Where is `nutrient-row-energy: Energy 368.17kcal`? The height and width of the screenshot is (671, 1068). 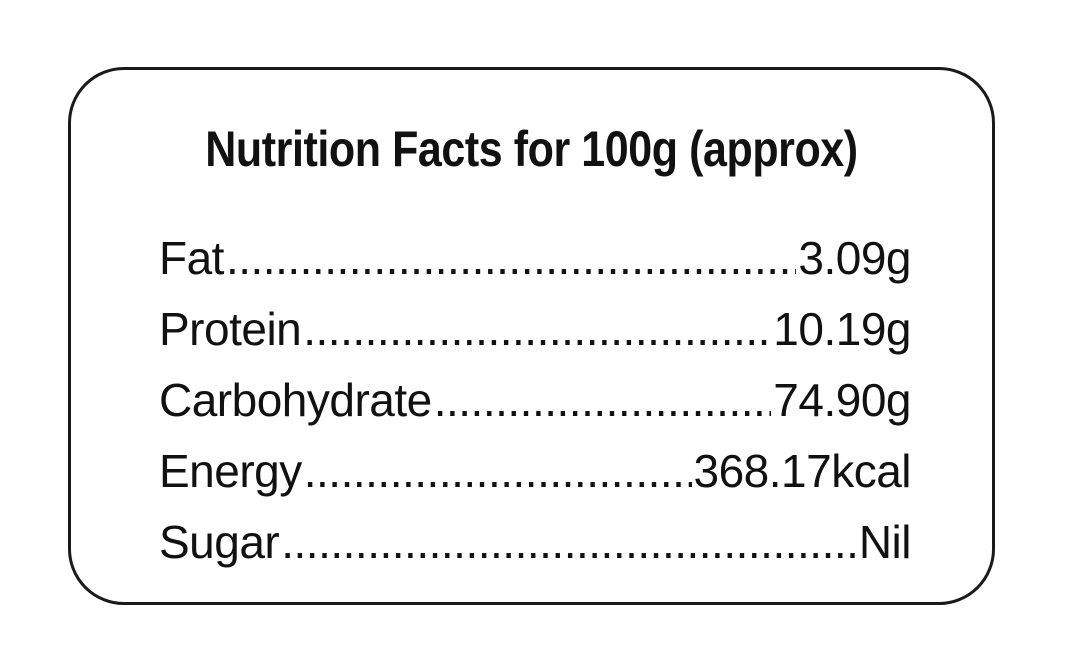
nutrient-row-energy: Energy 368.17kcal is located at coordinates (535, 463).